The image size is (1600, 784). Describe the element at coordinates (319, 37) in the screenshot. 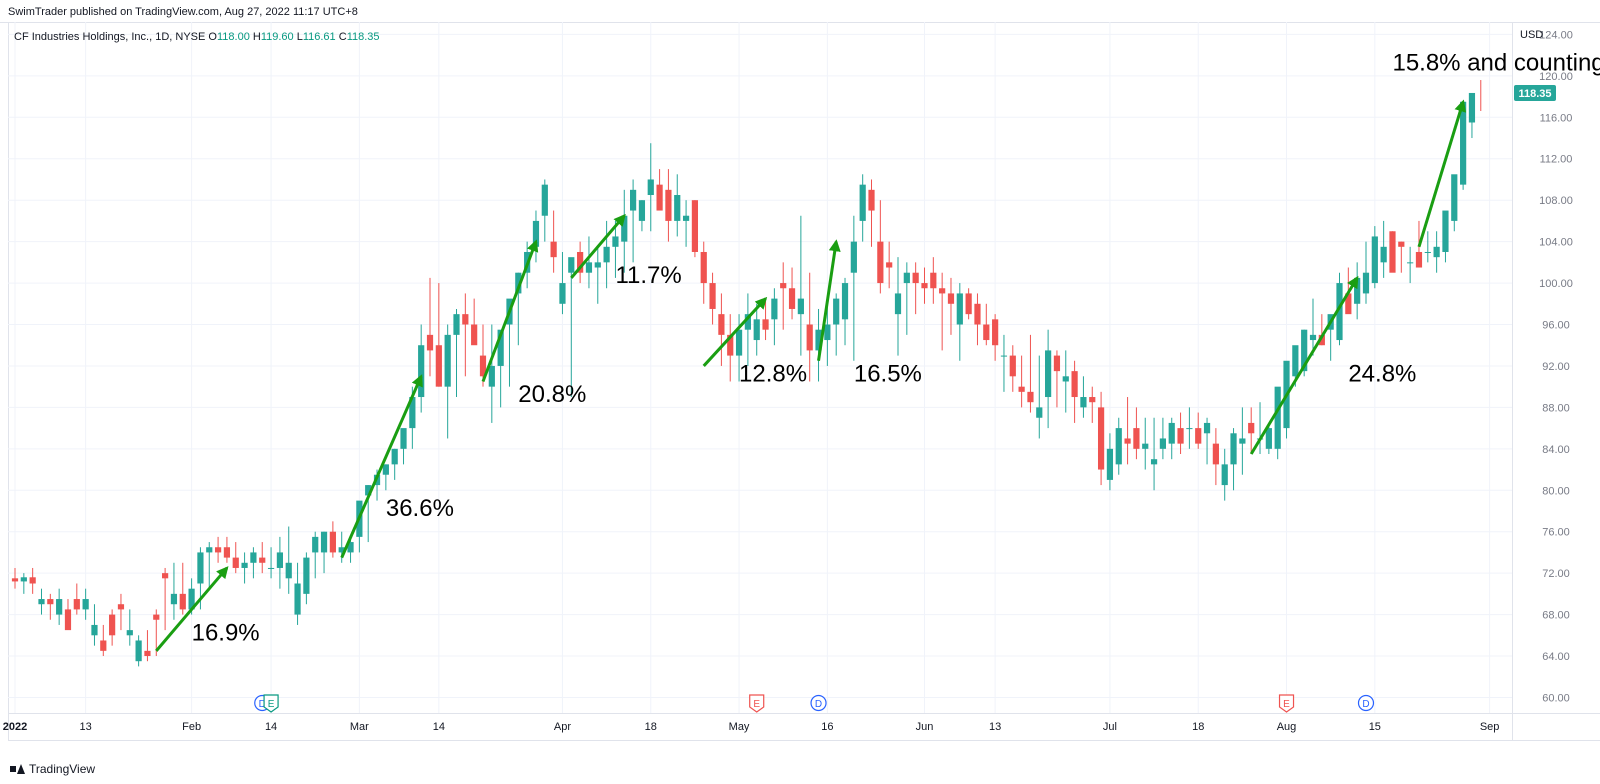

I see `low-value: 116.61` at that location.